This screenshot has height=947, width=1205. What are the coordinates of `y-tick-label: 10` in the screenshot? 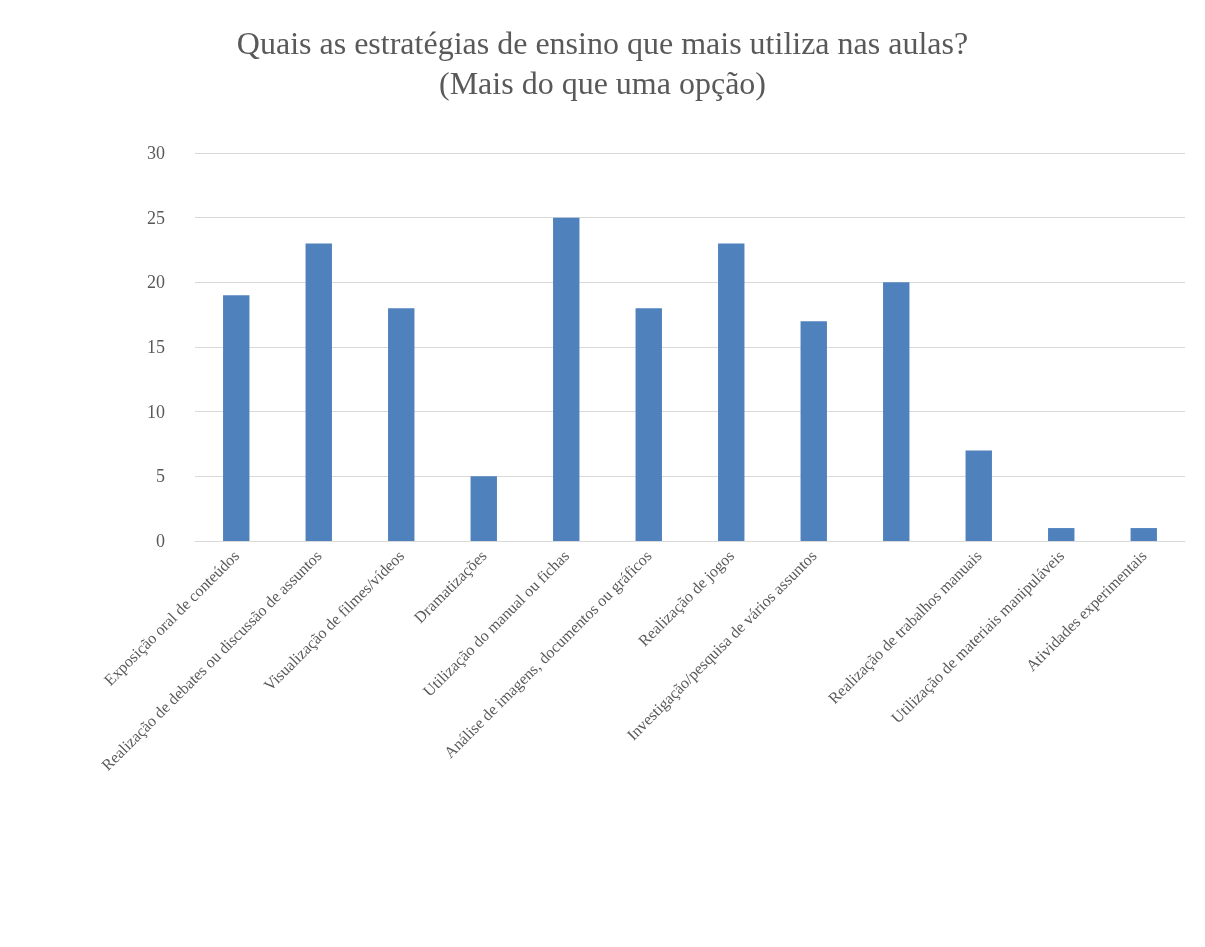 It's located at (156, 411).